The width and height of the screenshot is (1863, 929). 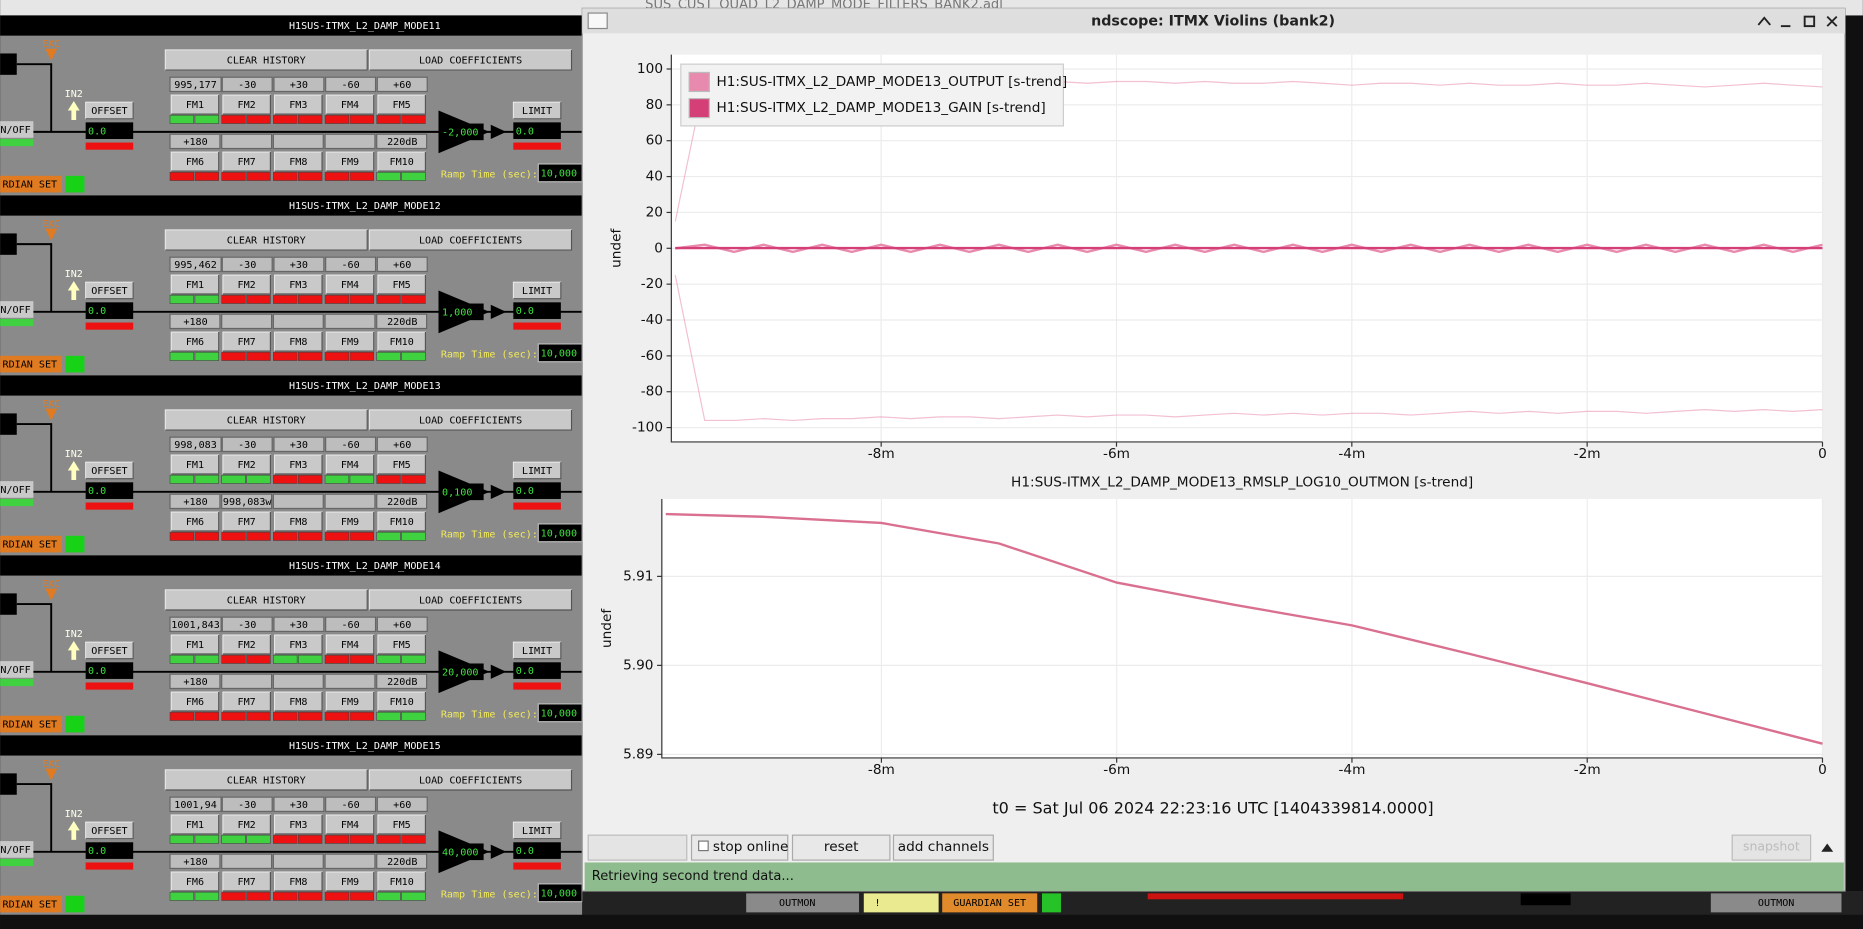 I want to click on window-menu, so click(x=597, y=21).